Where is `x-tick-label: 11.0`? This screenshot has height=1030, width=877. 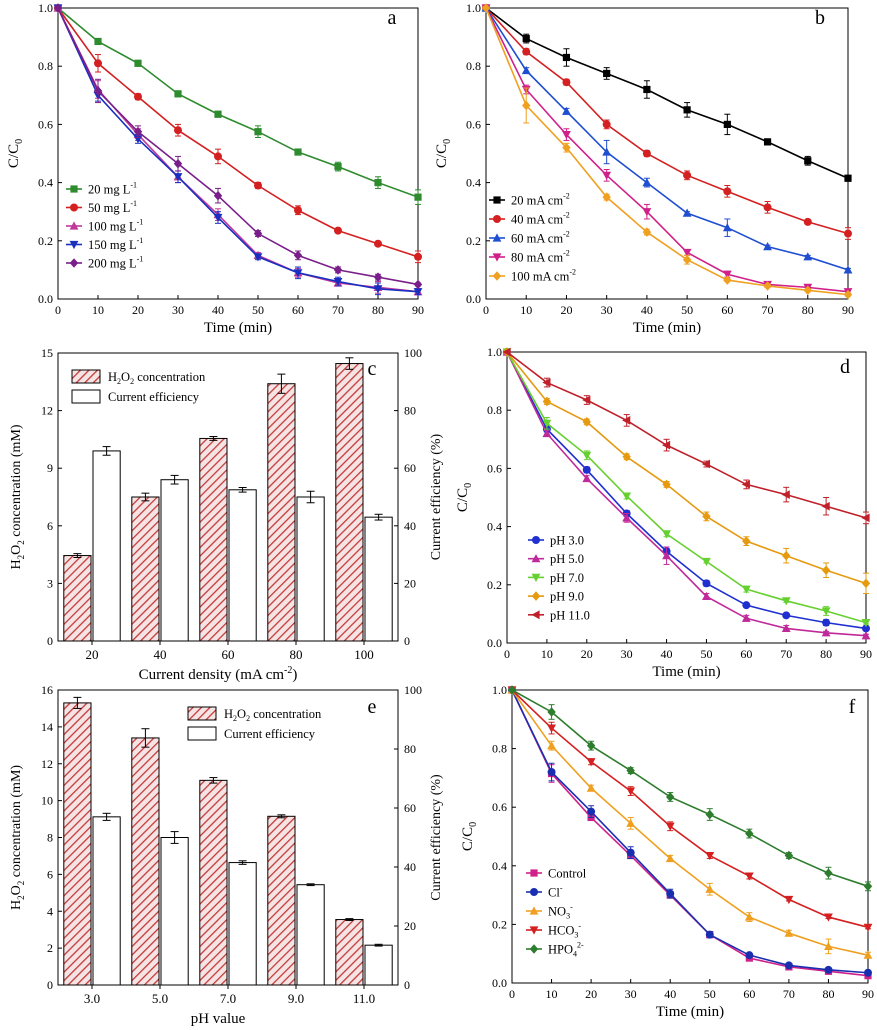
x-tick-label: 11.0 is located at coordinates (364, 998).